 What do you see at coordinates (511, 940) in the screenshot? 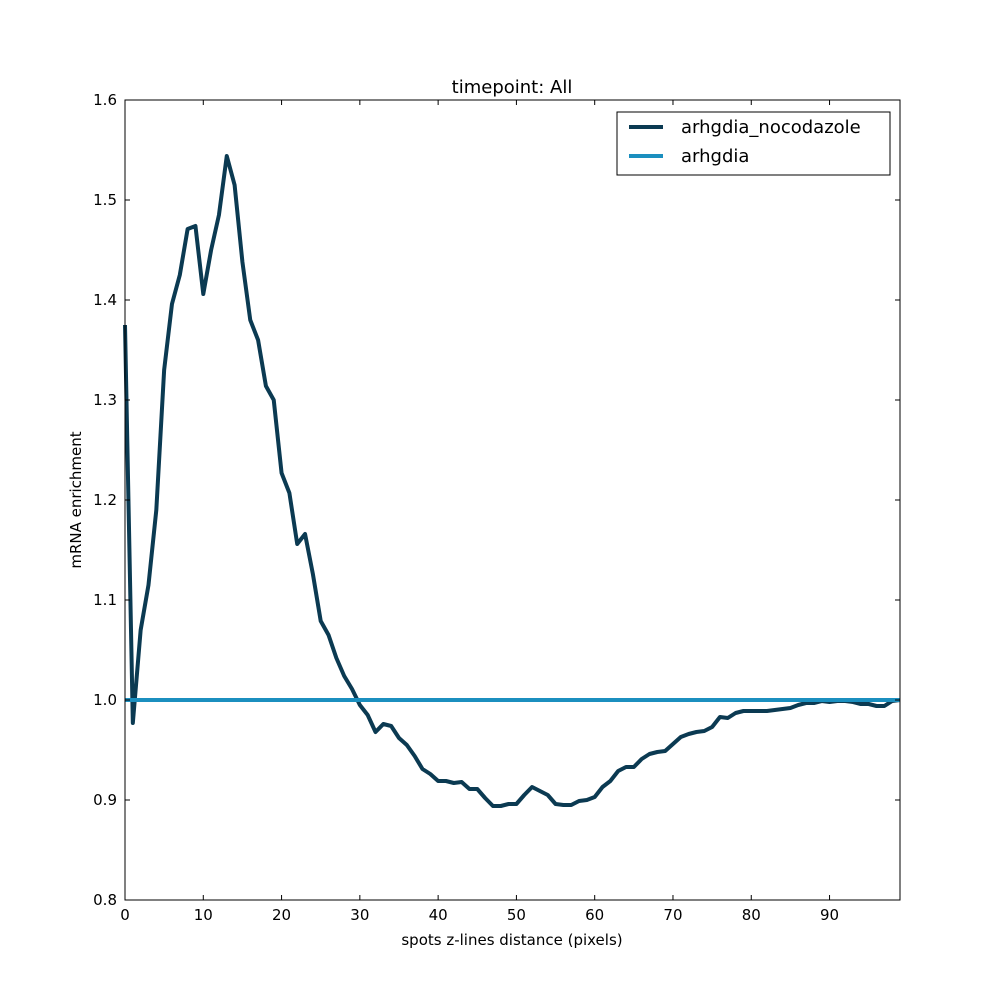
I see `x-axis-title: spots z-lines distance (pixels)` at bounding box center [511, 940].